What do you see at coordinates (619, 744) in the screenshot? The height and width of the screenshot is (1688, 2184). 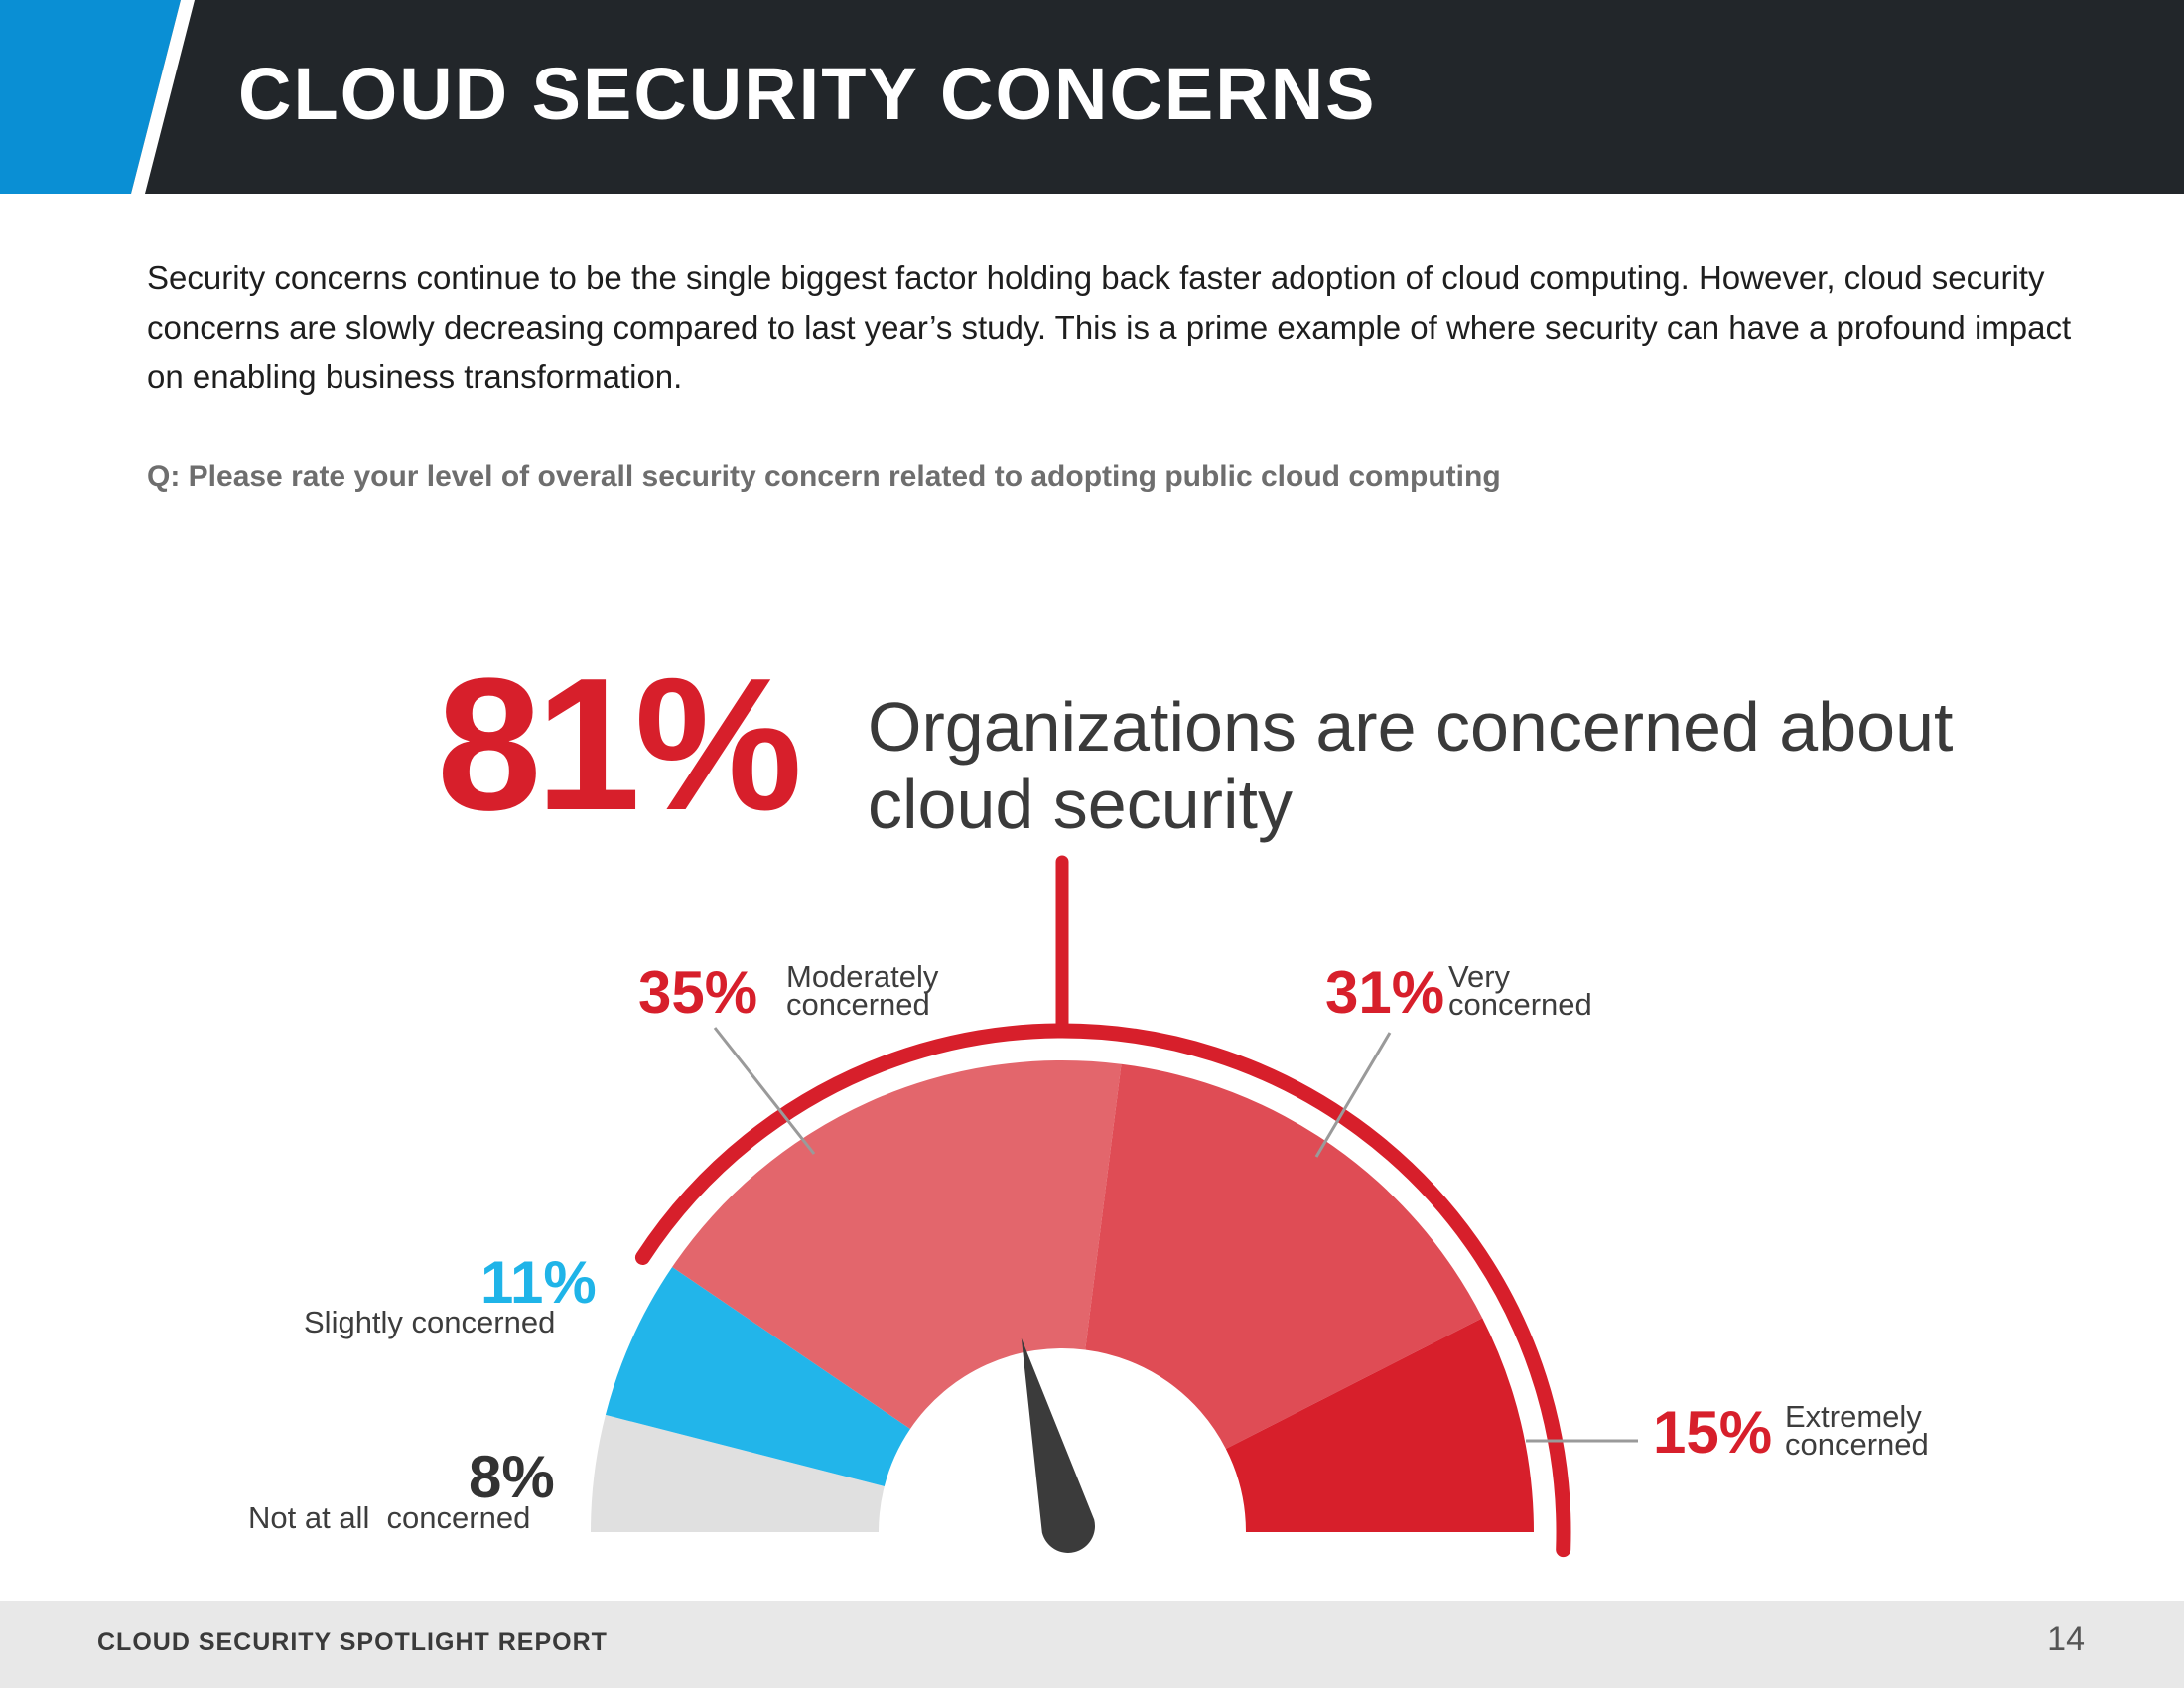 I see `headline-percentage: 81%` at bounding box center [619, 744].